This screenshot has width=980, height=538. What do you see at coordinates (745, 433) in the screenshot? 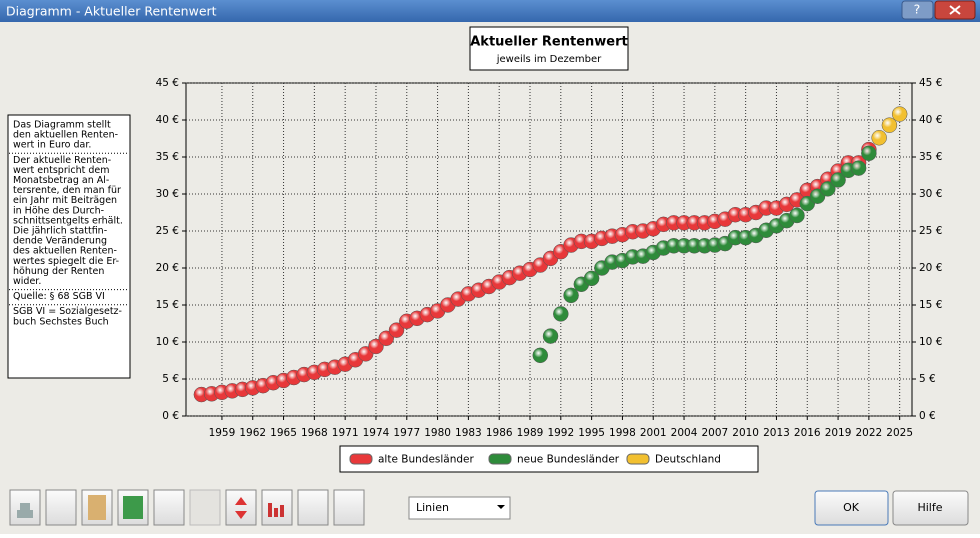
I see `x-tick-label: 2010` at bounding box center [745, 433].